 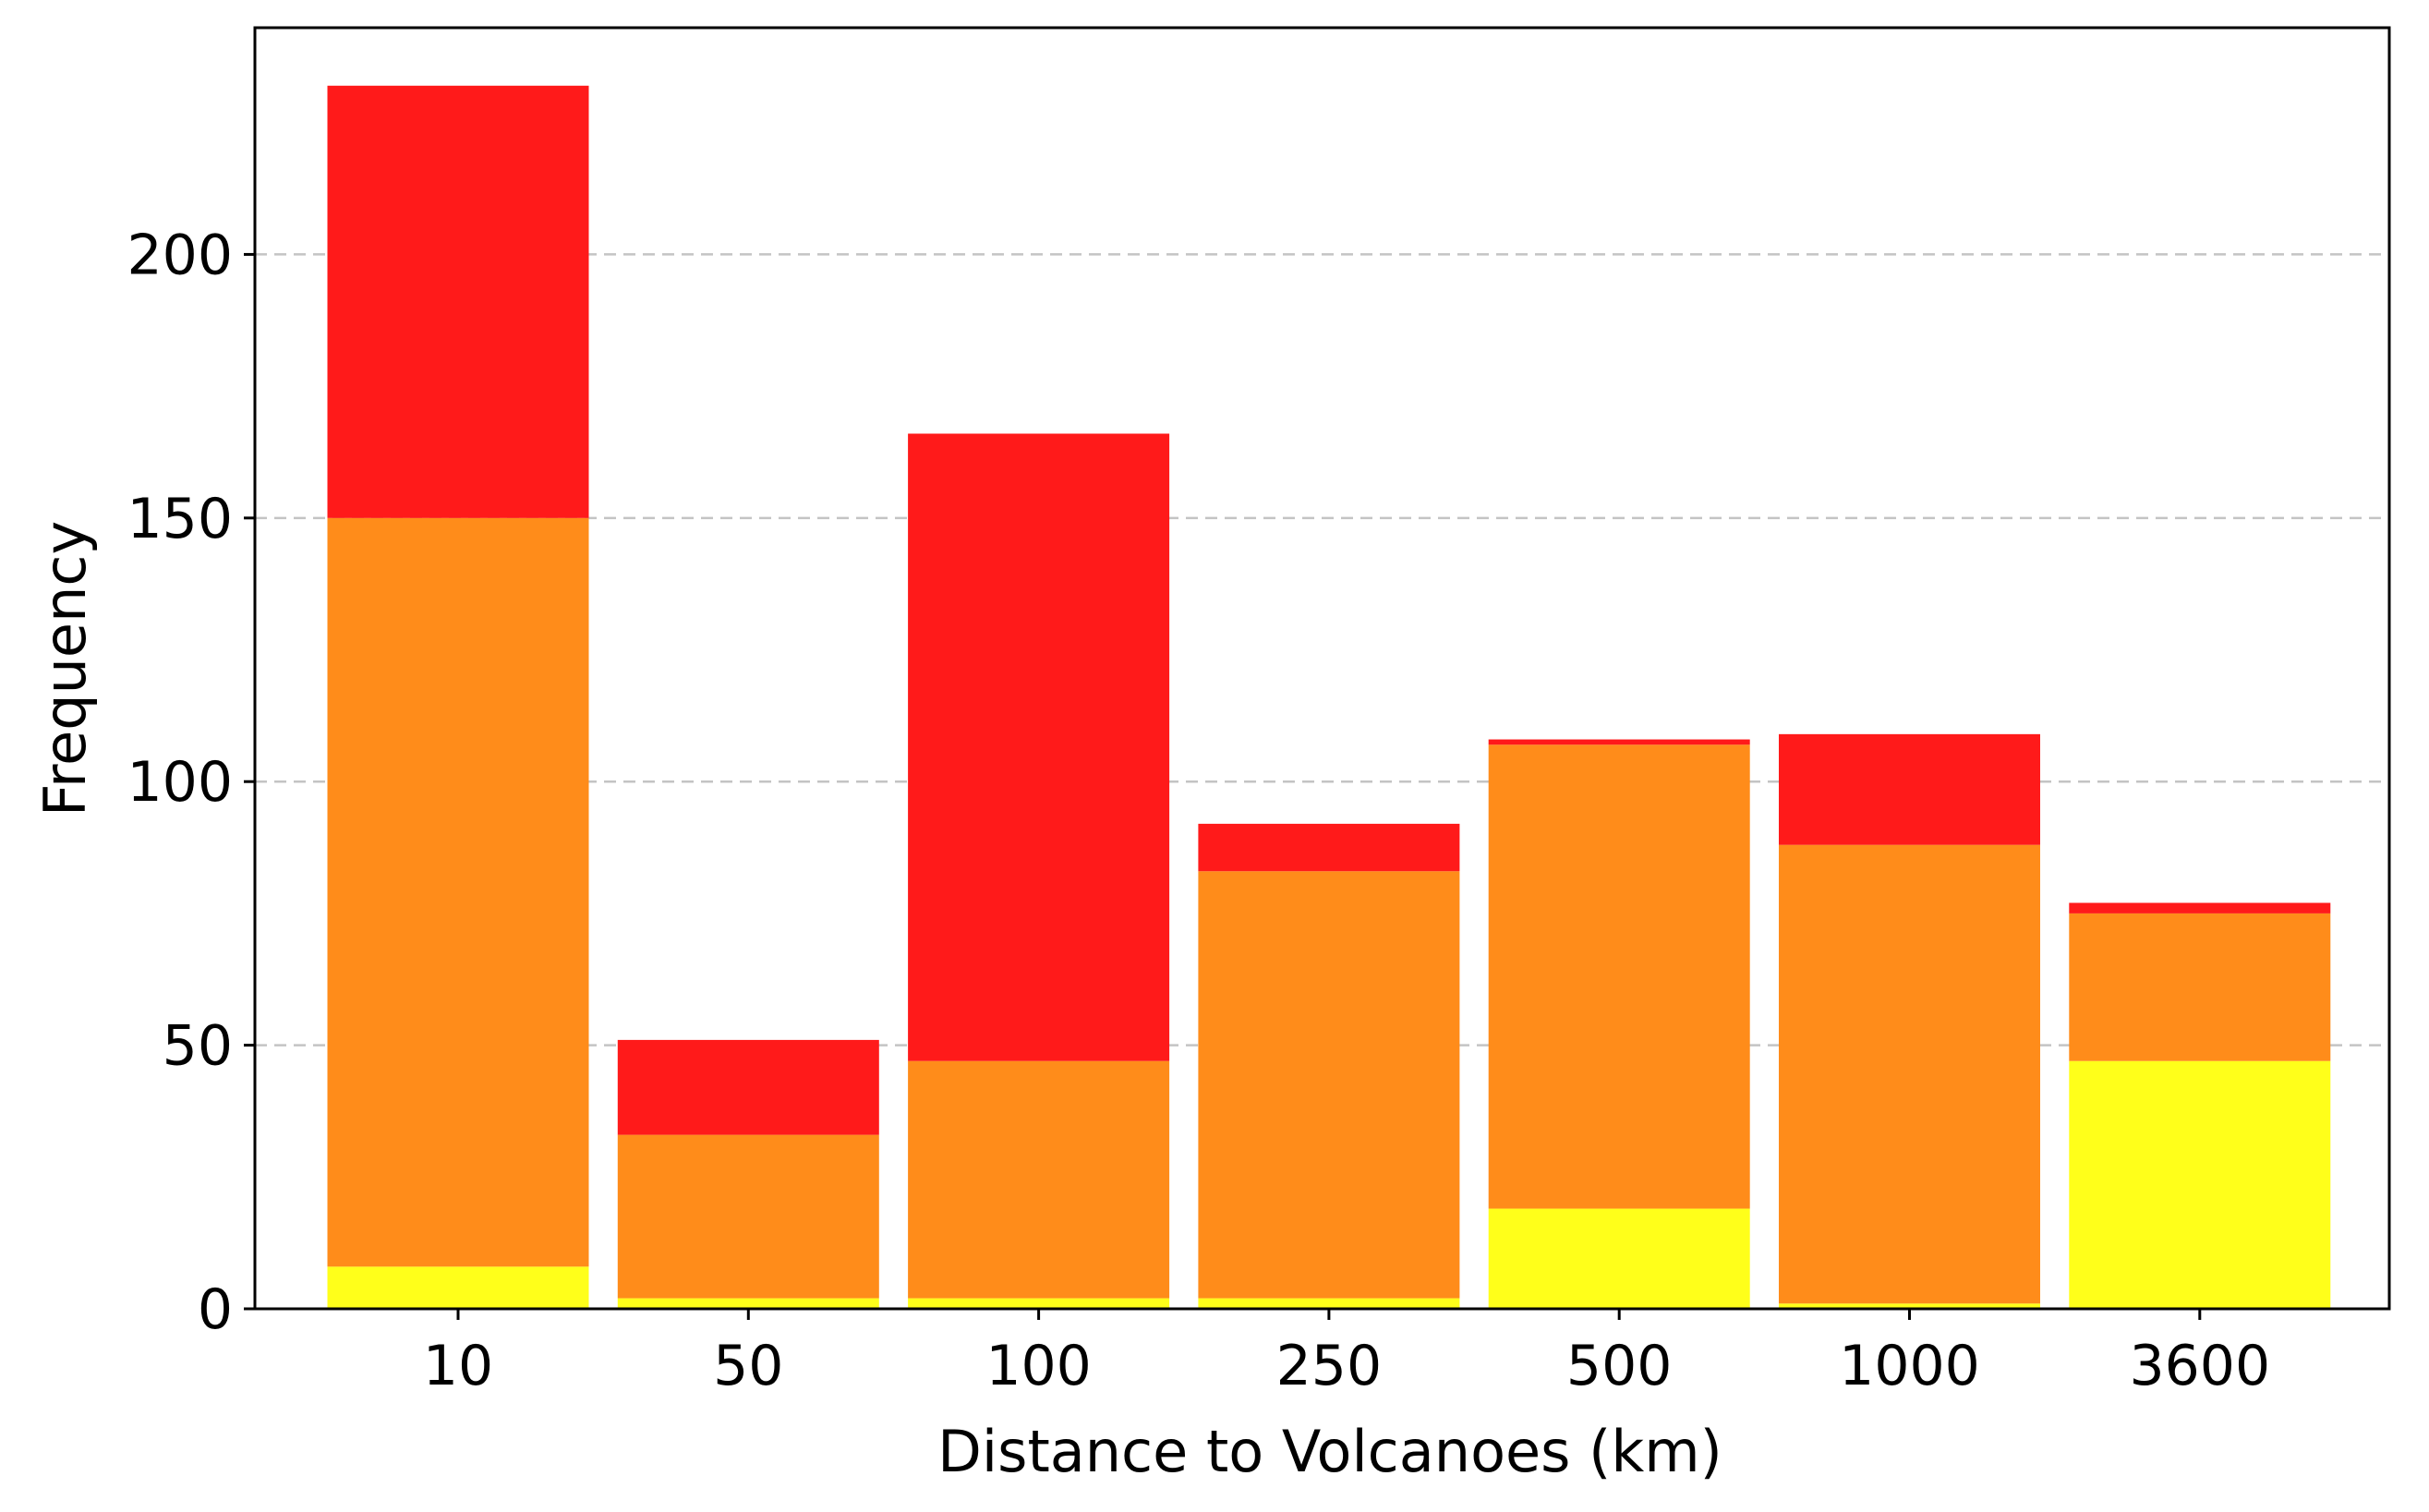 What do you see at coordinates (65, 668) in the screenshot?
I see `y-axis-label: Frequency` at bounding box center [65, 668].